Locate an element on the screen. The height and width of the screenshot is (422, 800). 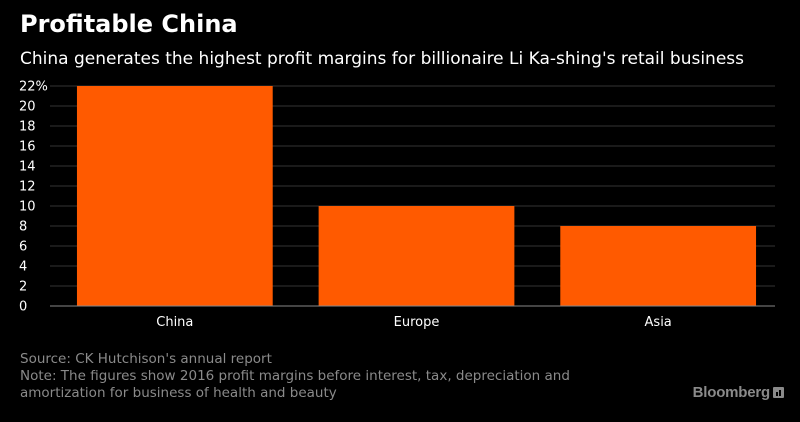
y-tick-label: 22% is located at coordinates (33, 87).